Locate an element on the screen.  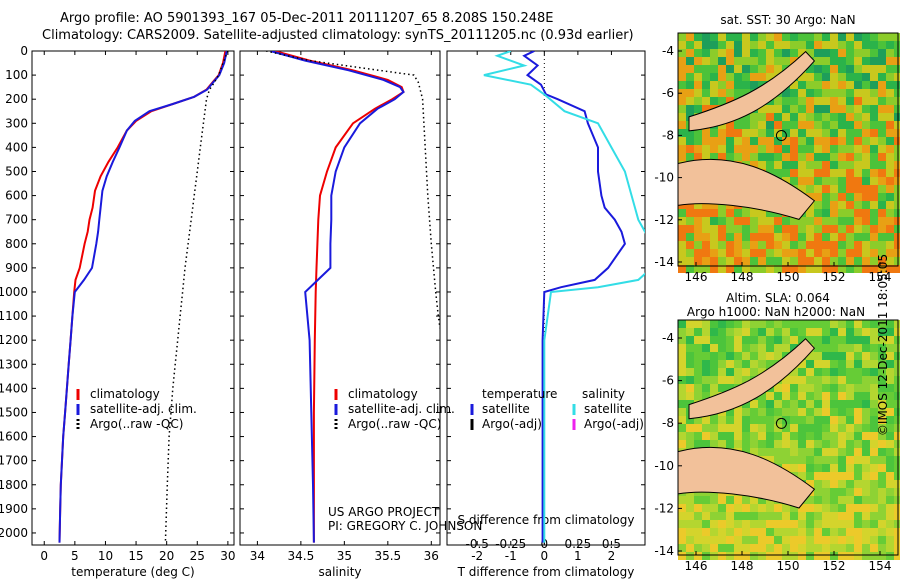
map-y-tick-label: -8 is located at coordinates (668, 423).